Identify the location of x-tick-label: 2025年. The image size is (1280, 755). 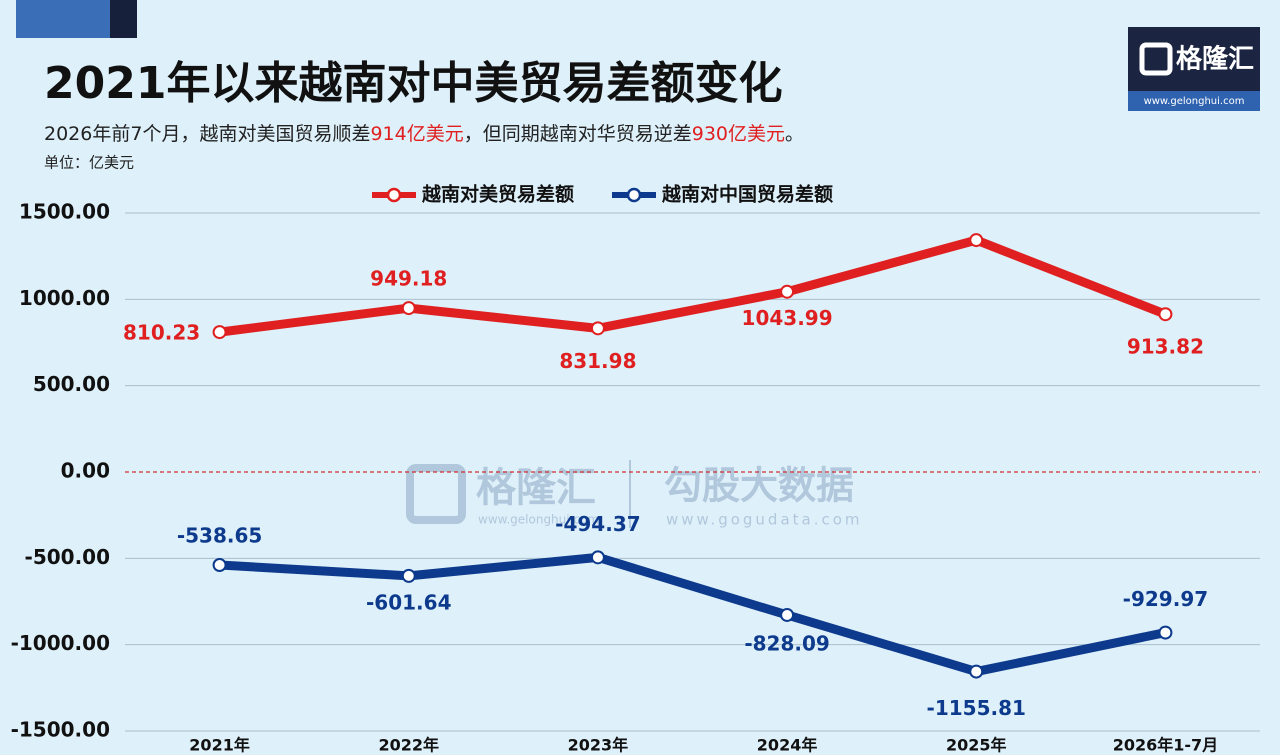
(976, 745).